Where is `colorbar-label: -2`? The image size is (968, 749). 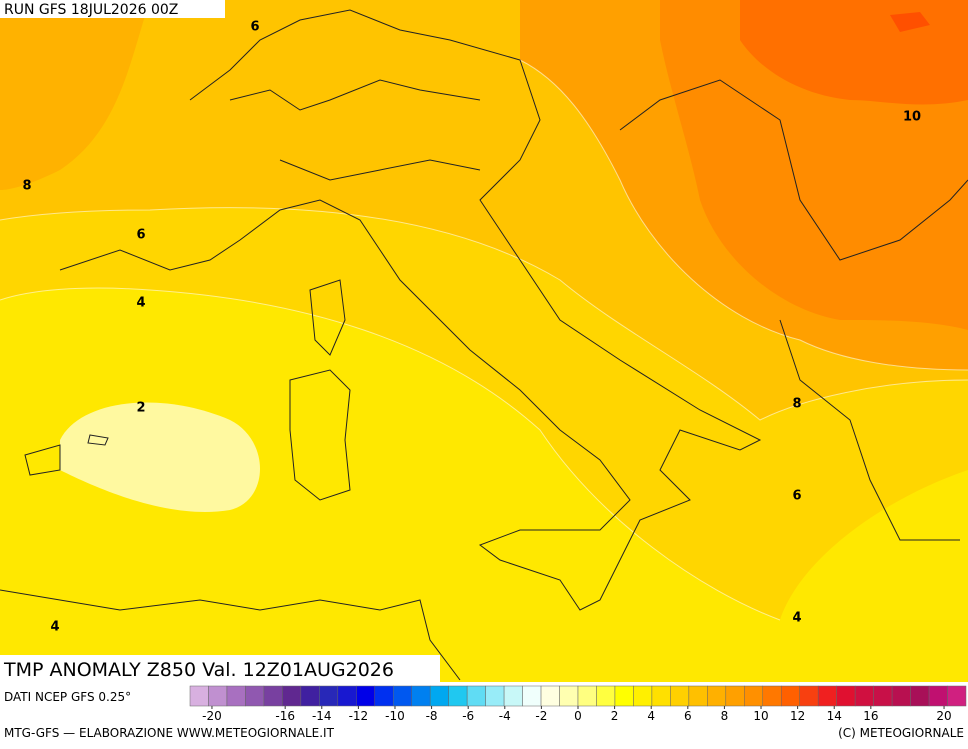
colorbar-label: -2 is located at coordinates (541, 716).